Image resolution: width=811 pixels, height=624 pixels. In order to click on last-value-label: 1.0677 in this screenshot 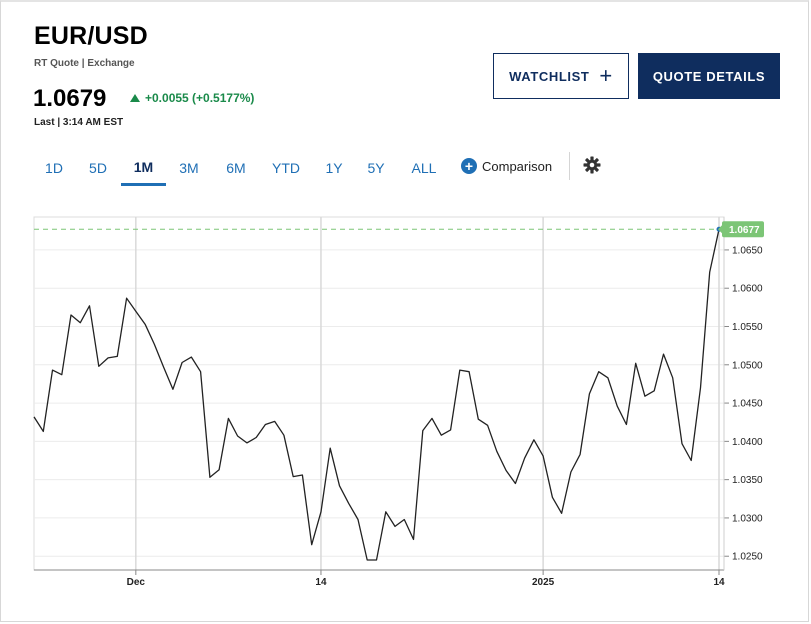, I will do `click(744, 230)`.